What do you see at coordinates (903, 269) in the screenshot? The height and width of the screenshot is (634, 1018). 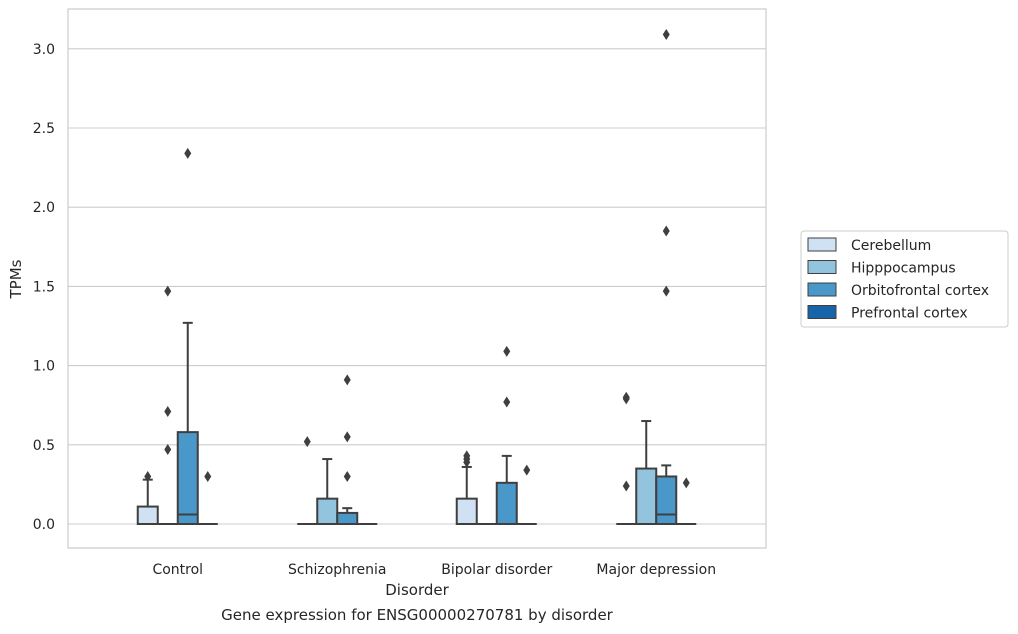 I see `legend-label-1: Hipppocampus` at bounding box center [903, 269].